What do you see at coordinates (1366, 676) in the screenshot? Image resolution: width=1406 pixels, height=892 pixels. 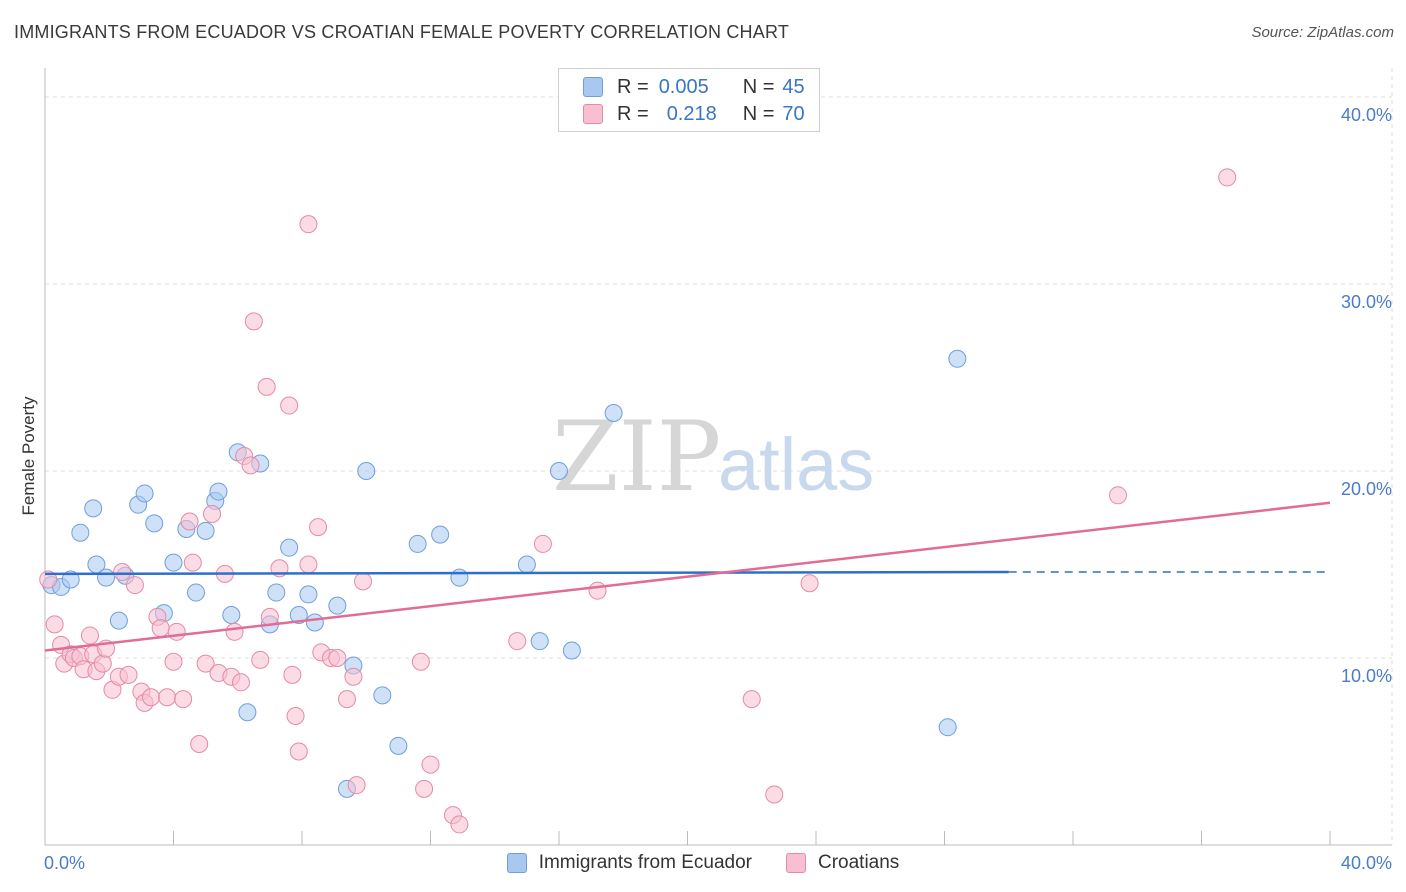 I see `y-tick-label: 10.0%` at bounding box center [1366, 676].